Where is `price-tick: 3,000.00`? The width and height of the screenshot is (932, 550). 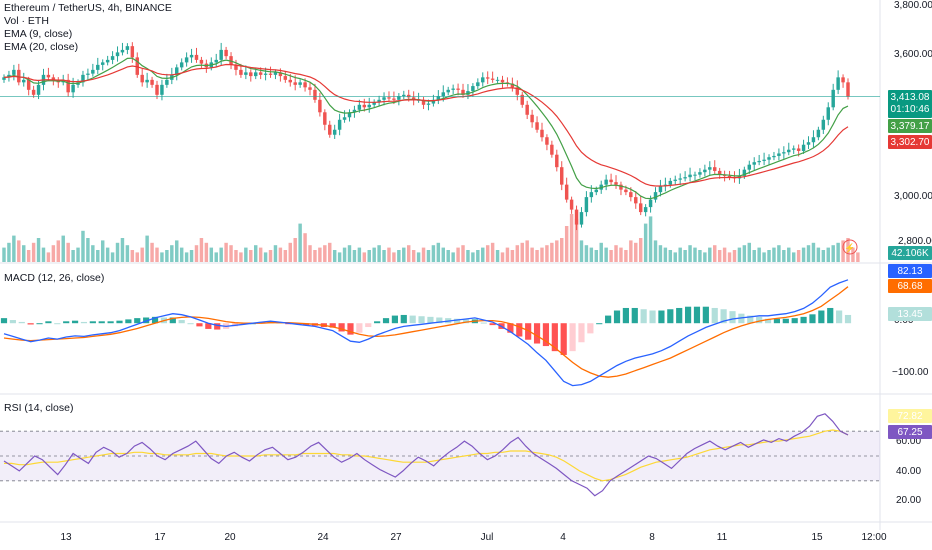 price-tick: 3,000.00 is located at coordinates (913, 196).